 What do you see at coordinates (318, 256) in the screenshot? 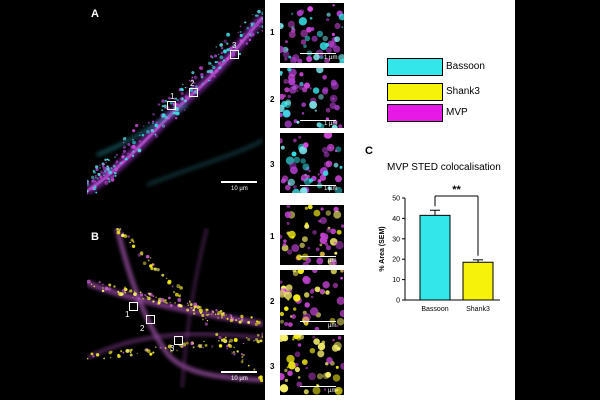
I see `inset-b1-scale-bar` at bounding box center [318, 256].